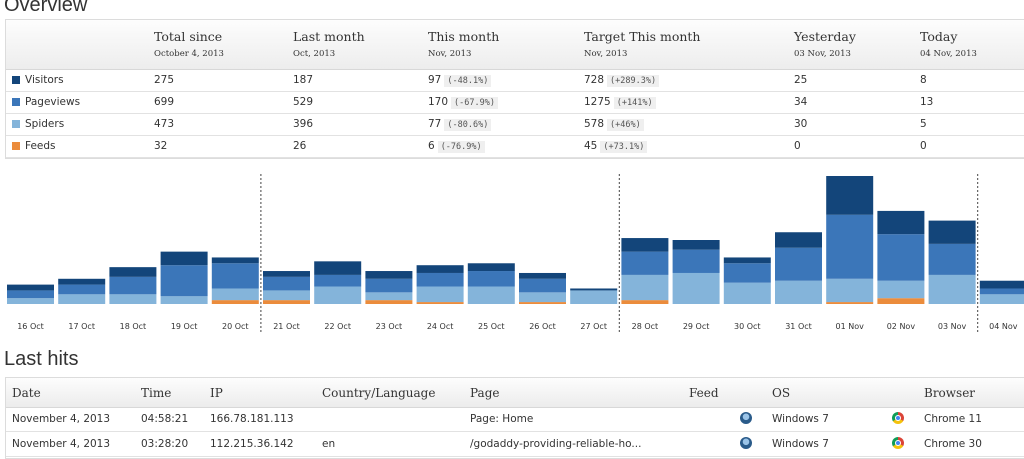 The image size is (1024, 459). Describe the element at coordinates (286, 302) in the screenshot. I see `bar-feeds-21-oct` at that location.